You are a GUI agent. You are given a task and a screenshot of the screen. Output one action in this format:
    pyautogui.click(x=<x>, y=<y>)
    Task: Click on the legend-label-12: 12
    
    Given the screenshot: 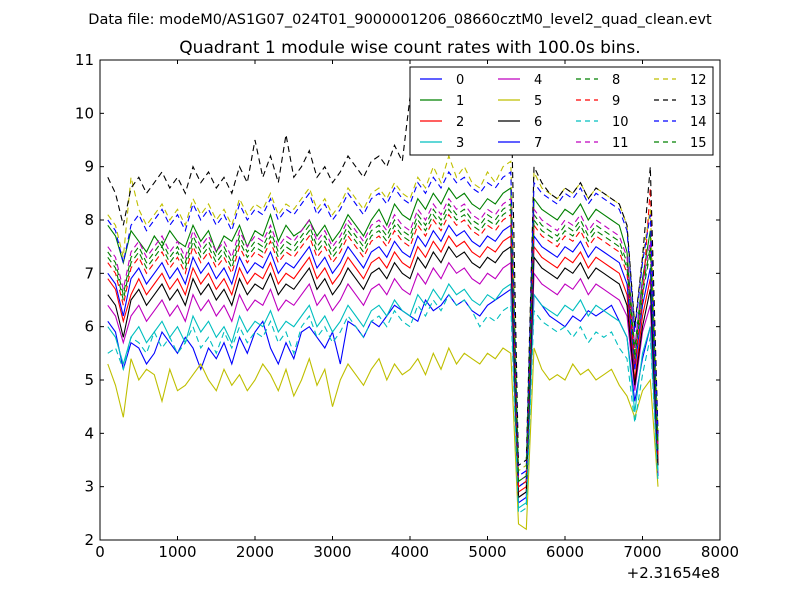 What is the action you would take?
    pyautogui.click(x=698, y=80)
    